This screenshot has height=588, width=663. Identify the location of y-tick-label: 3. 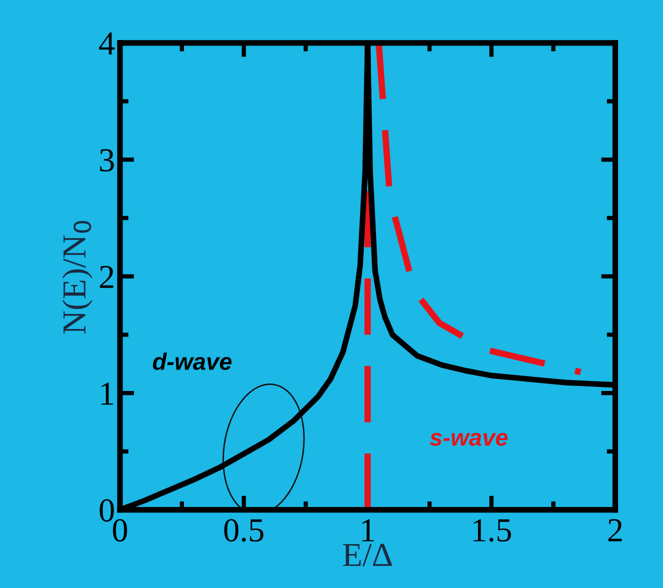
(107, 160).